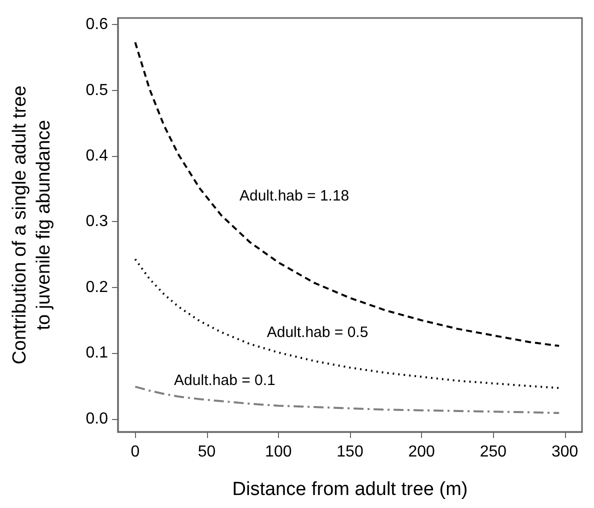  Describe the element at coordinates (278, 452) in the screenshot. I see `x-tick-label: 100` at that location.